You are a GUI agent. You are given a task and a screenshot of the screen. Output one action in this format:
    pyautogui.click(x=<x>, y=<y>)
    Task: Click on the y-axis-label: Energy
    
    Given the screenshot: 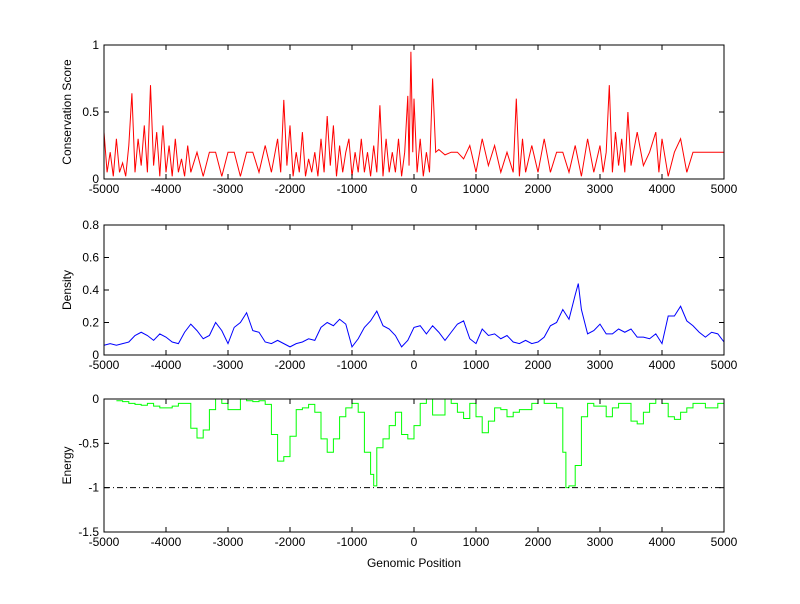 What is the action you would take?
    pyautogui.click(x=67, y=465)
    